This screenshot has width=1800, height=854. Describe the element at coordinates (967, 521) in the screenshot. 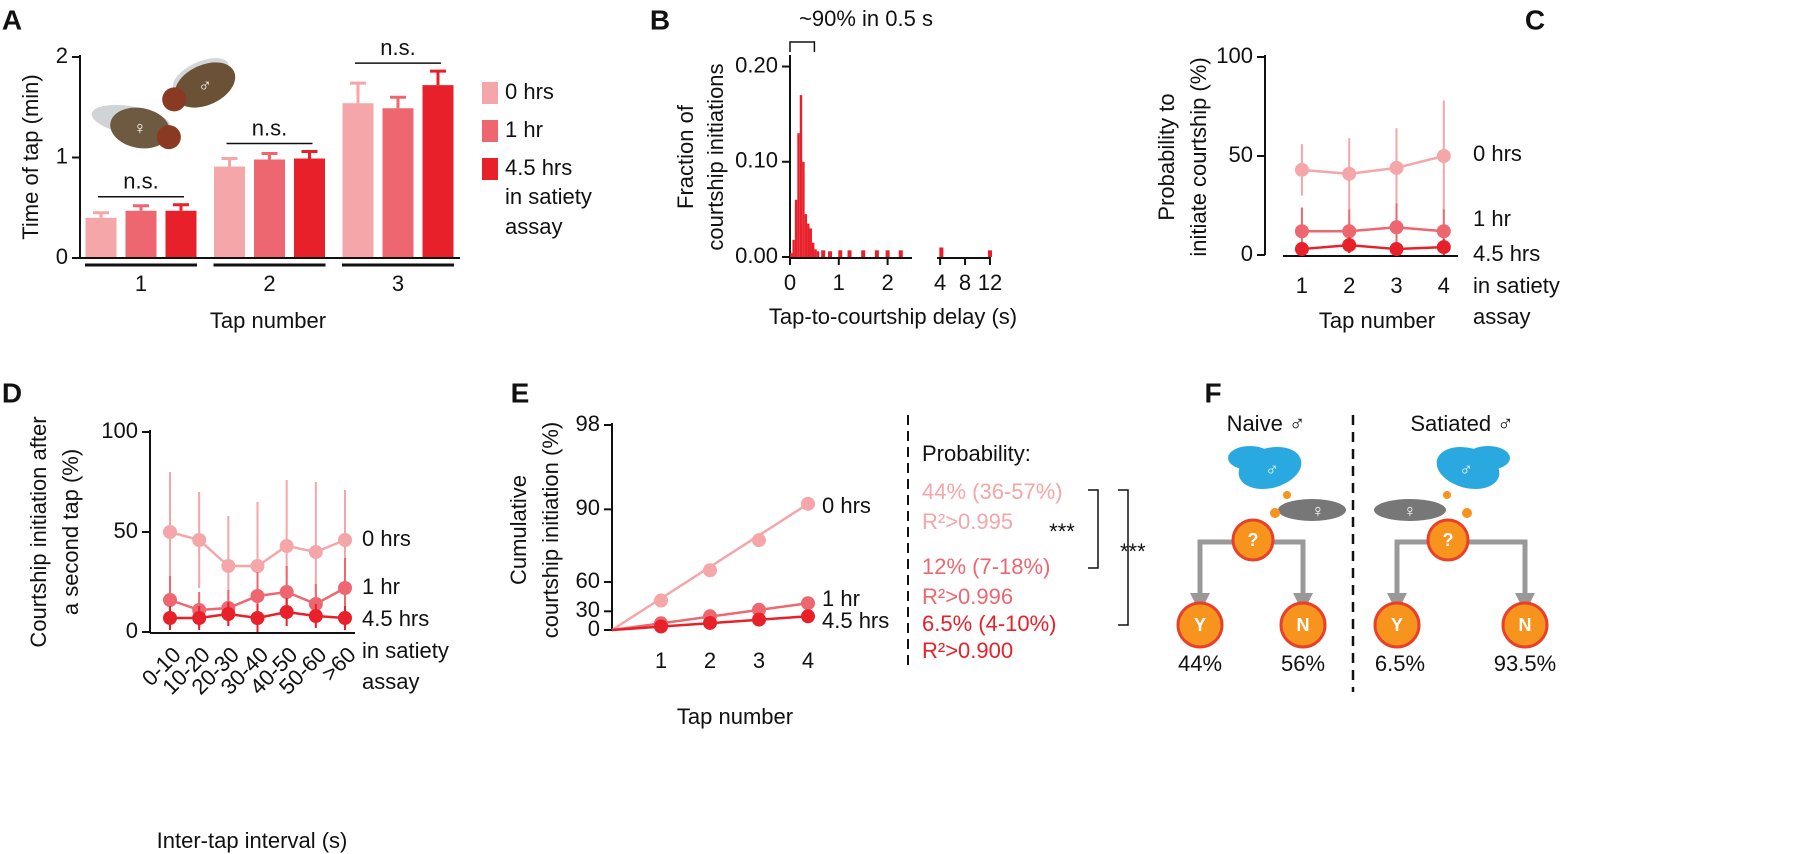

I see `stats-r2: R²>0.995` at that location.